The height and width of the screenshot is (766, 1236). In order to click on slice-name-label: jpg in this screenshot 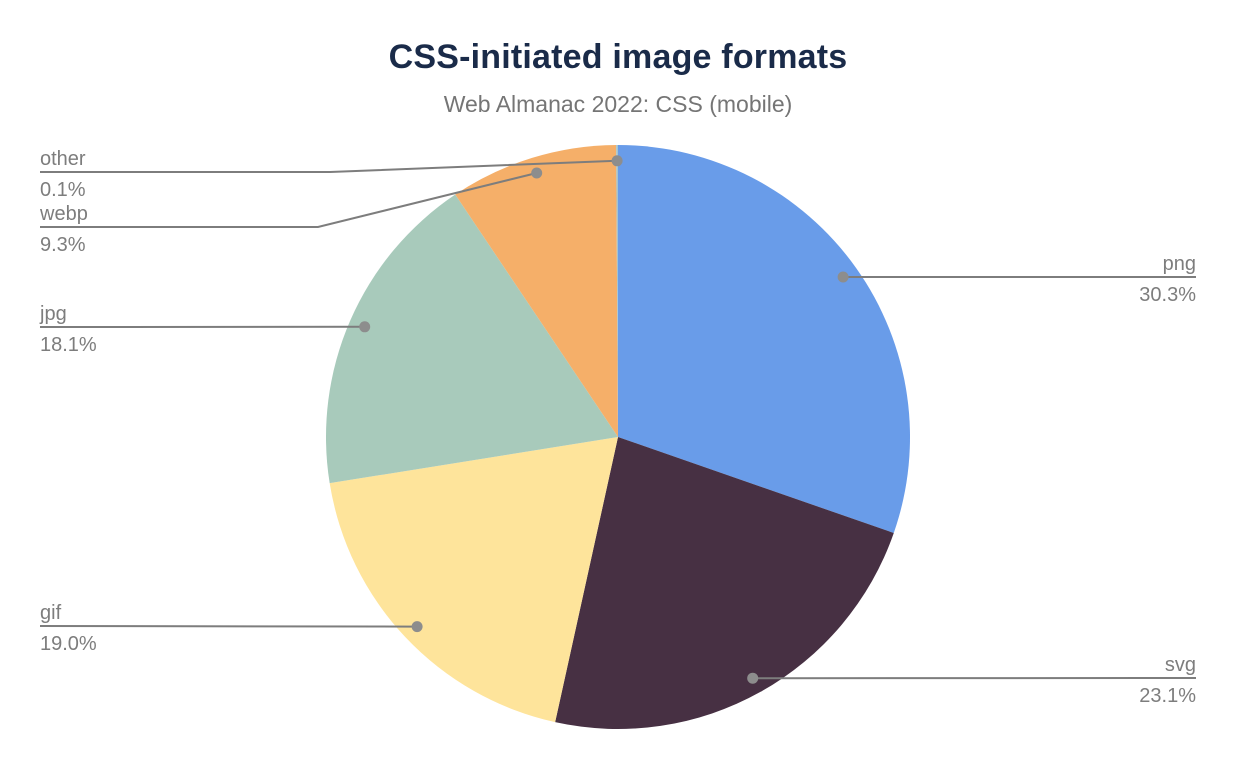, I will do `click(53, 314)`.